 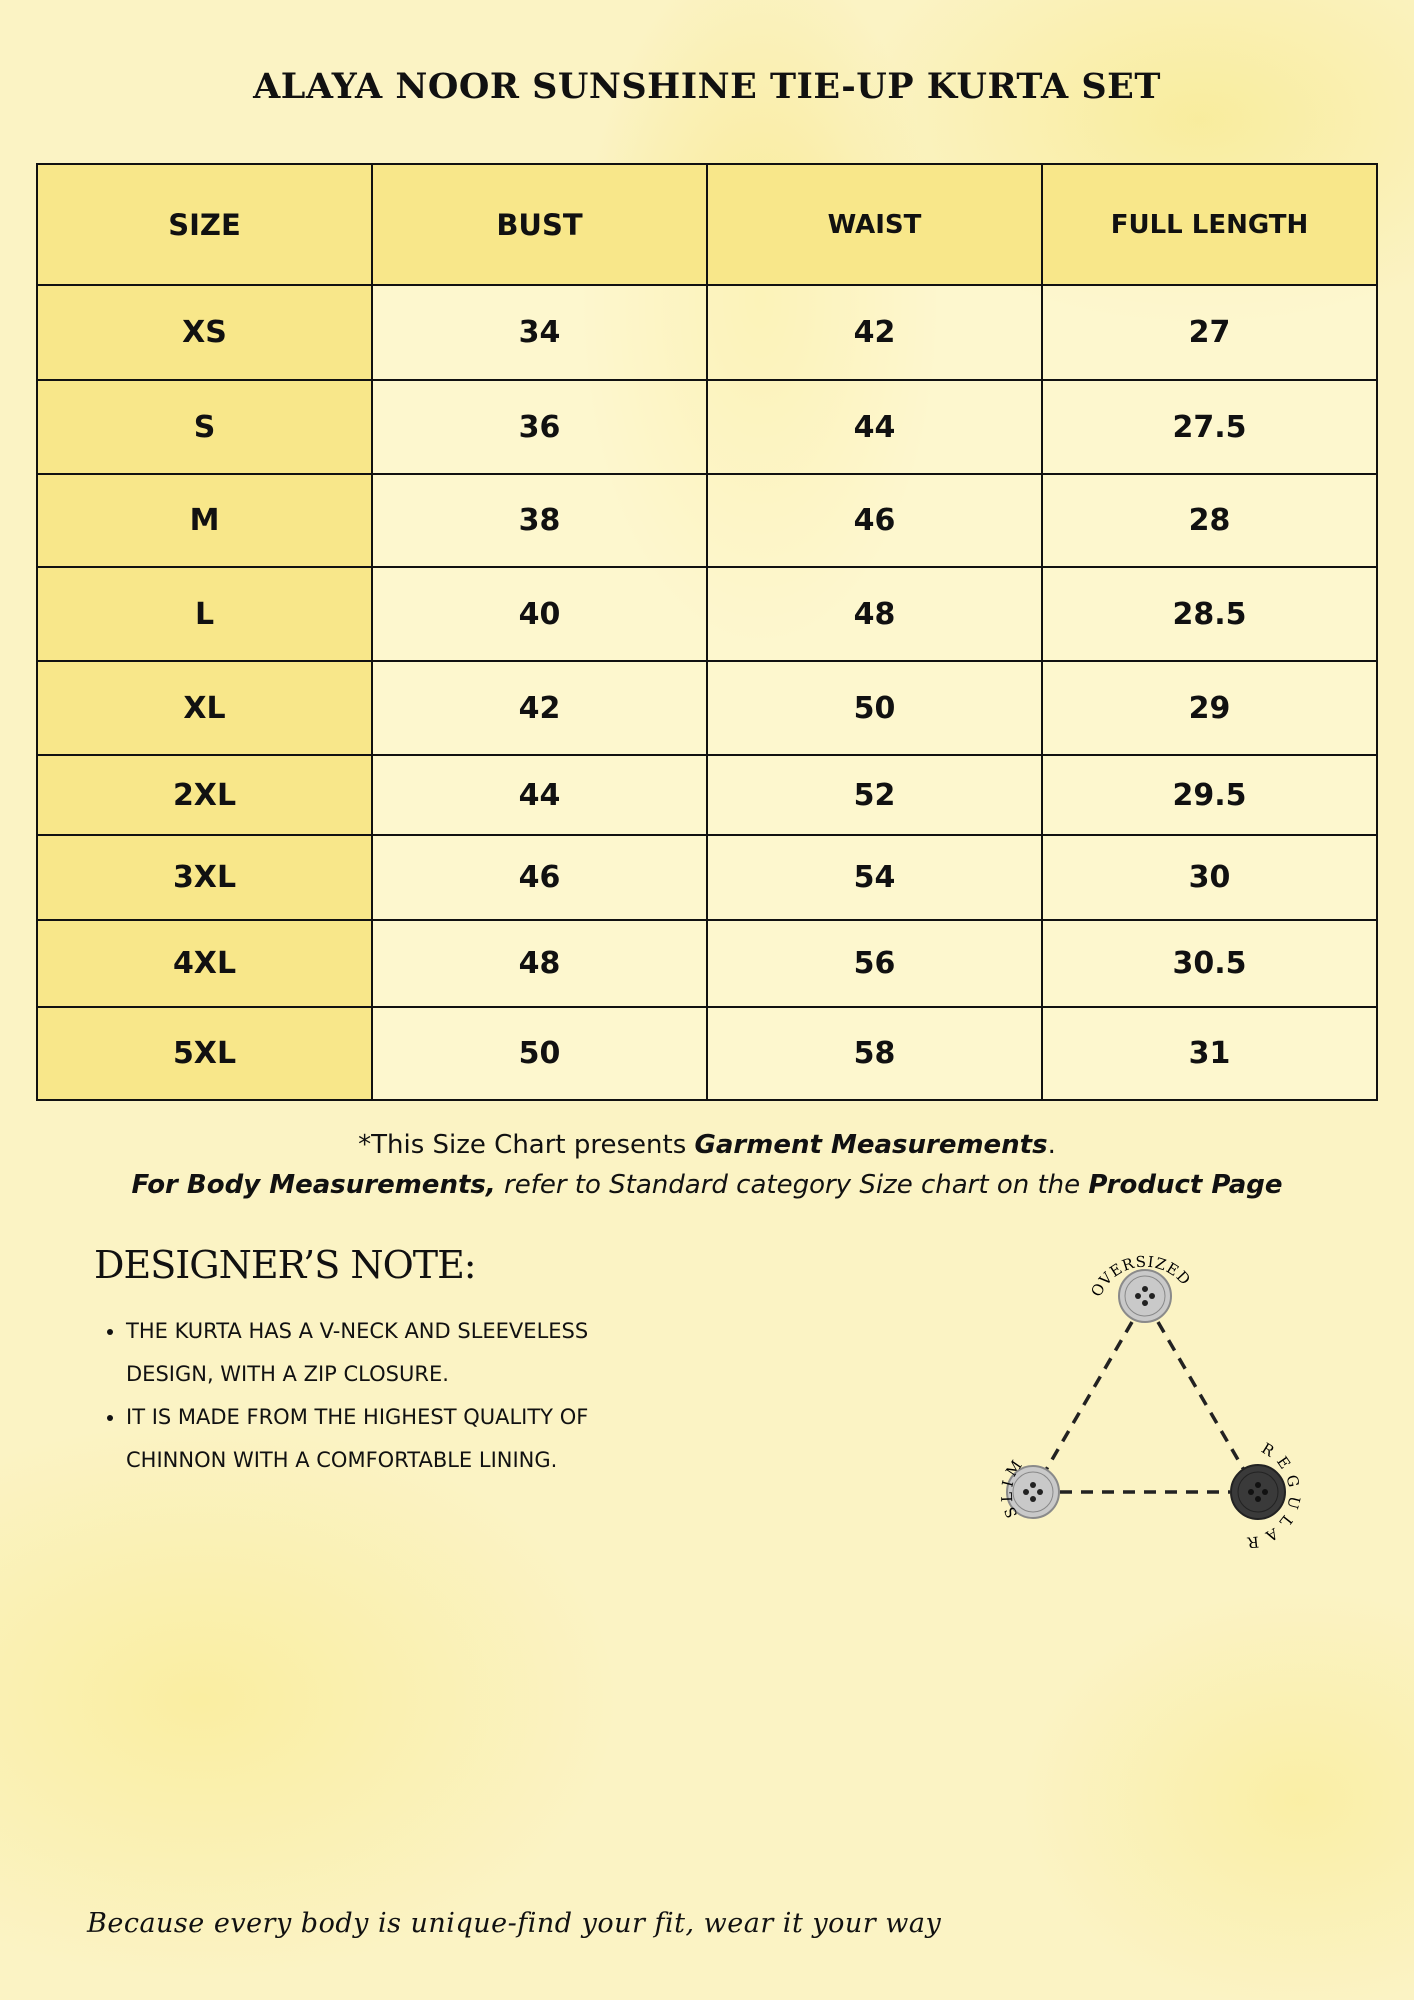 I want to click on cell-full-length: 28, so click(x=1209, y=520).